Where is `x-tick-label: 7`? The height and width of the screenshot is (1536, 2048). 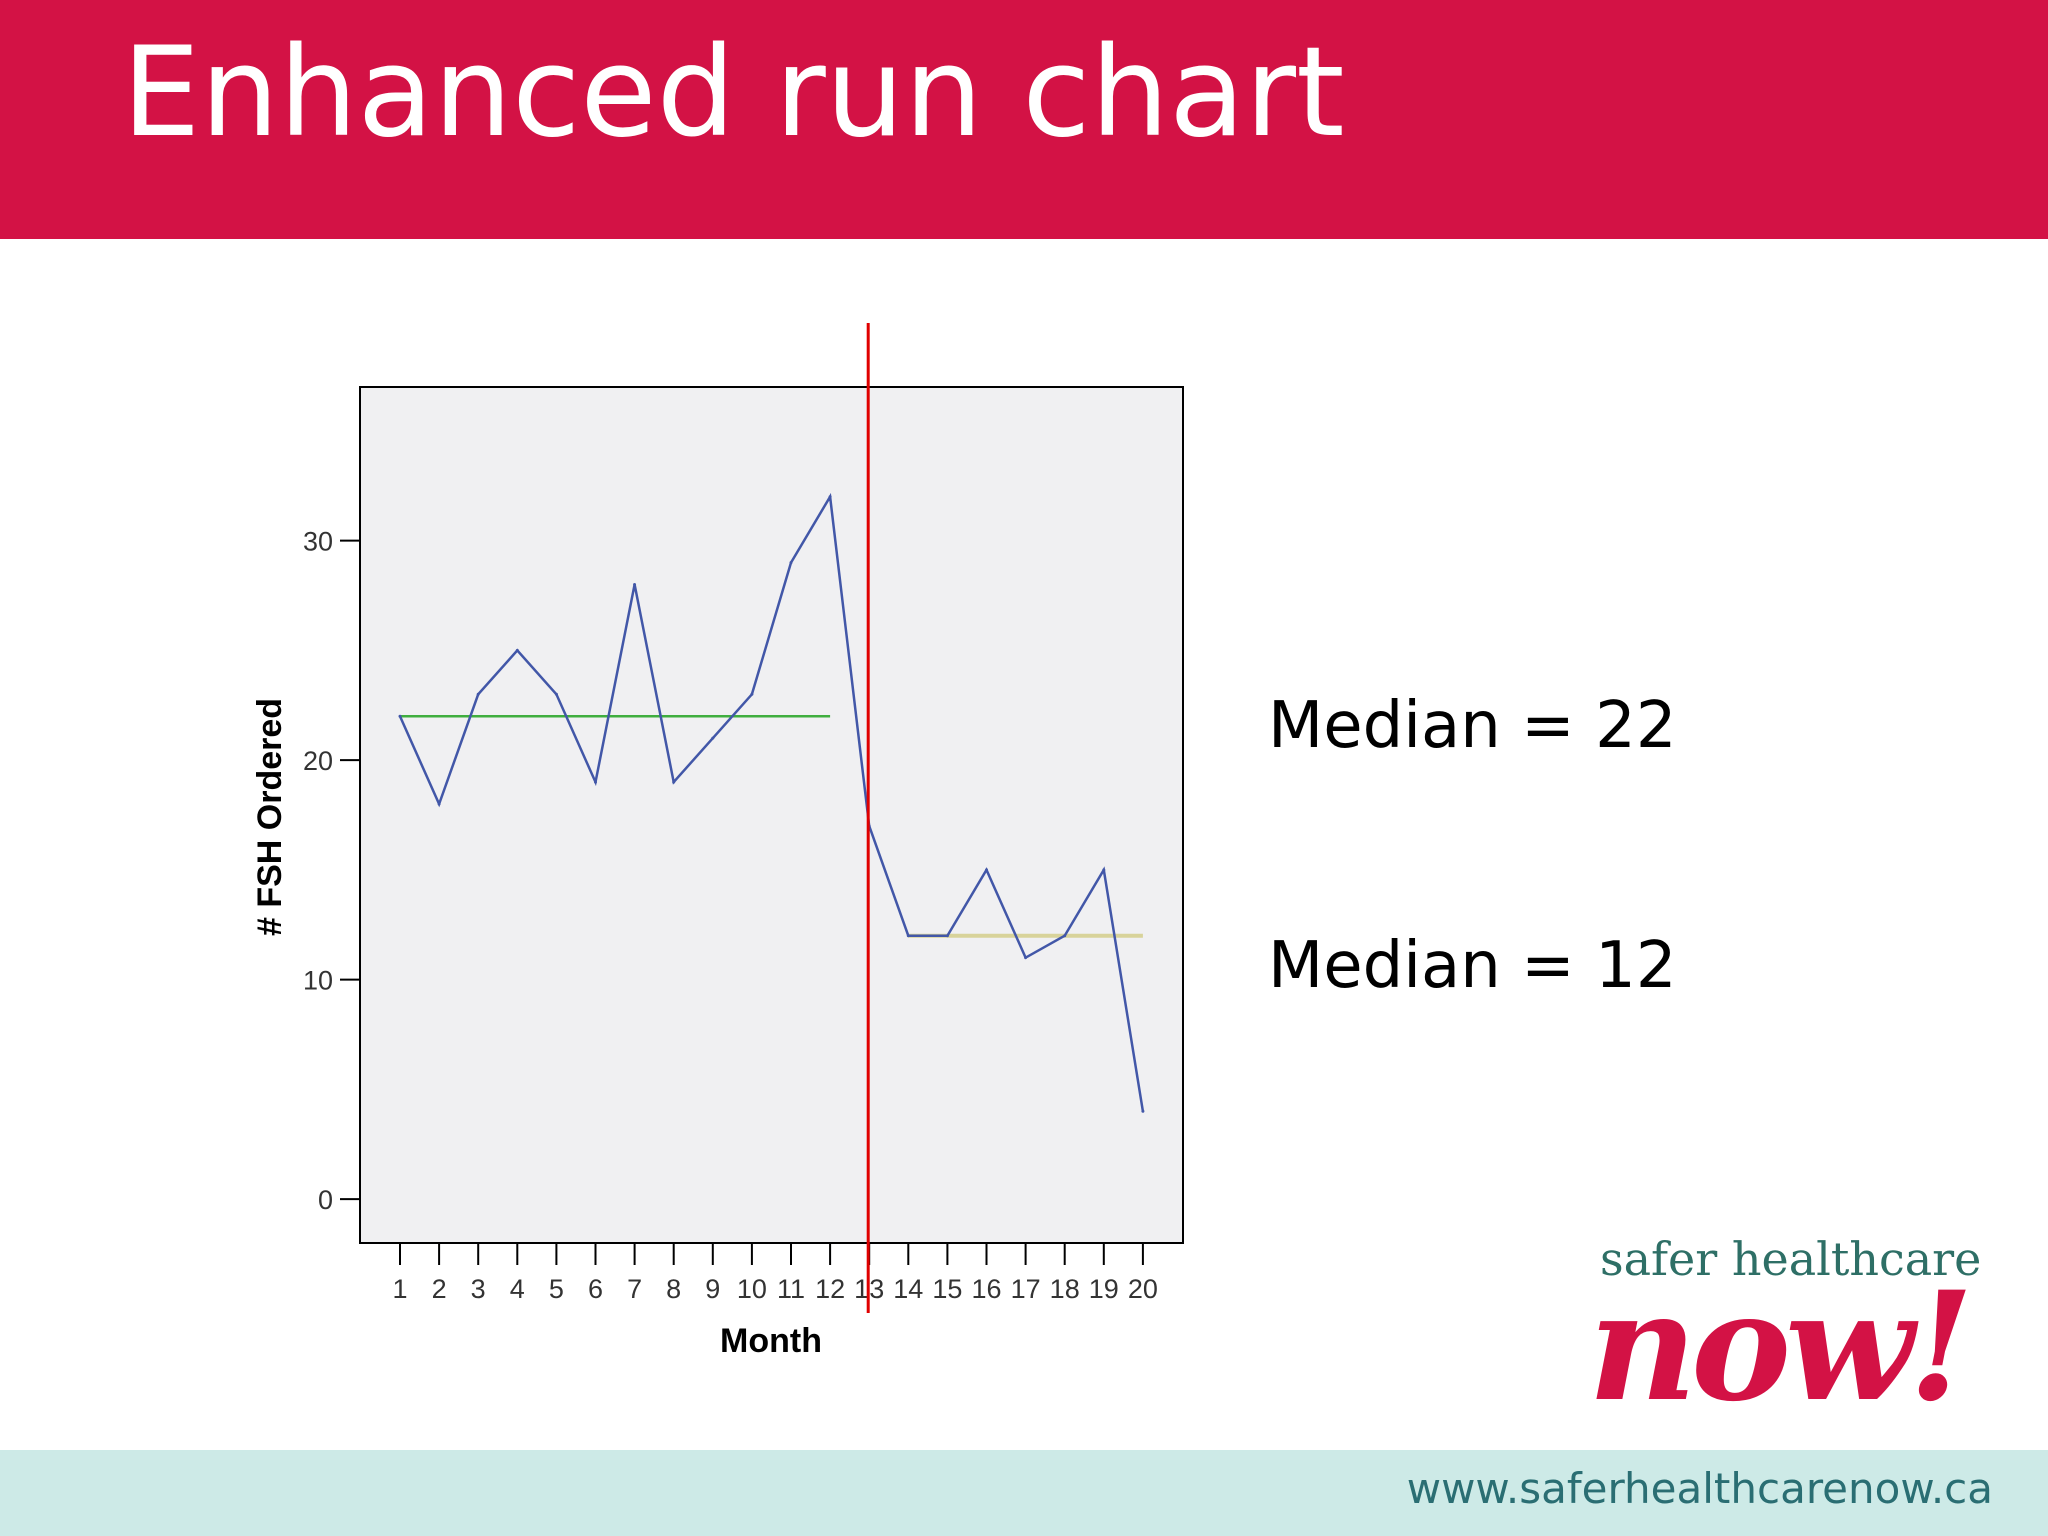
x-tick-label: 7 is located at coordinates (634, 1289).